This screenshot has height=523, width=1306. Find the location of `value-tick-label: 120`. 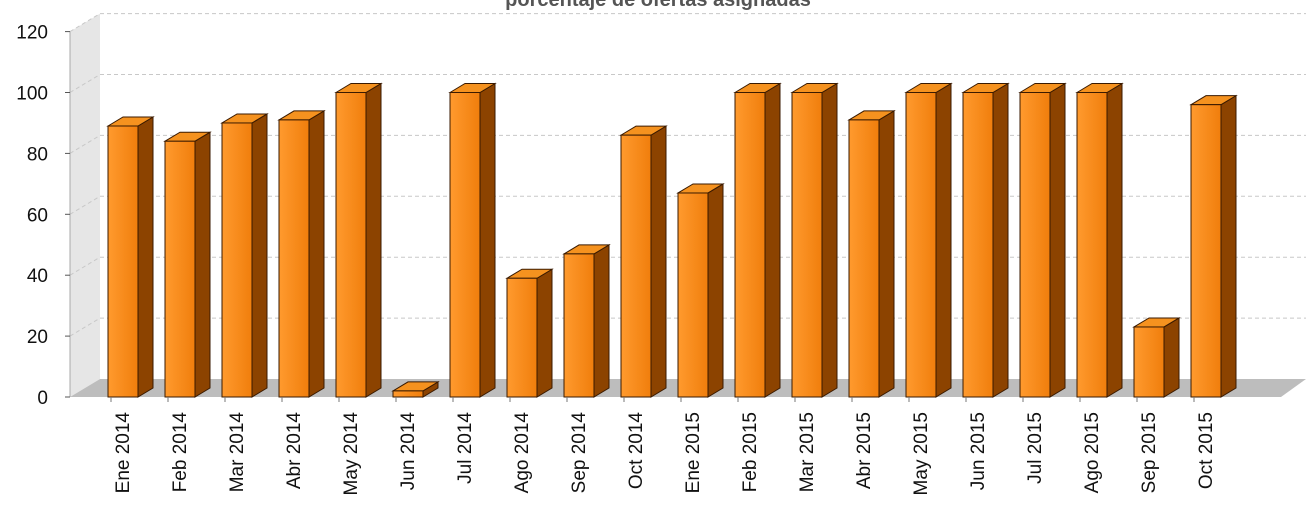

value-tick-label: 120 is located at coordinates (32, 33).